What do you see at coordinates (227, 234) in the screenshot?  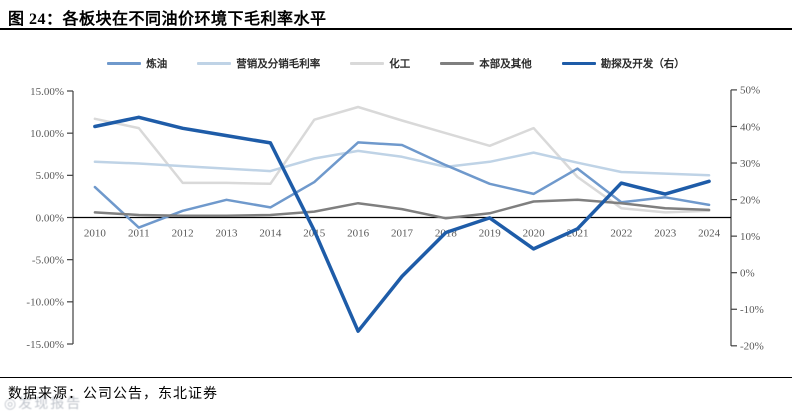 I see `x-axis-label: 2013` at bounding box center [227, 234].